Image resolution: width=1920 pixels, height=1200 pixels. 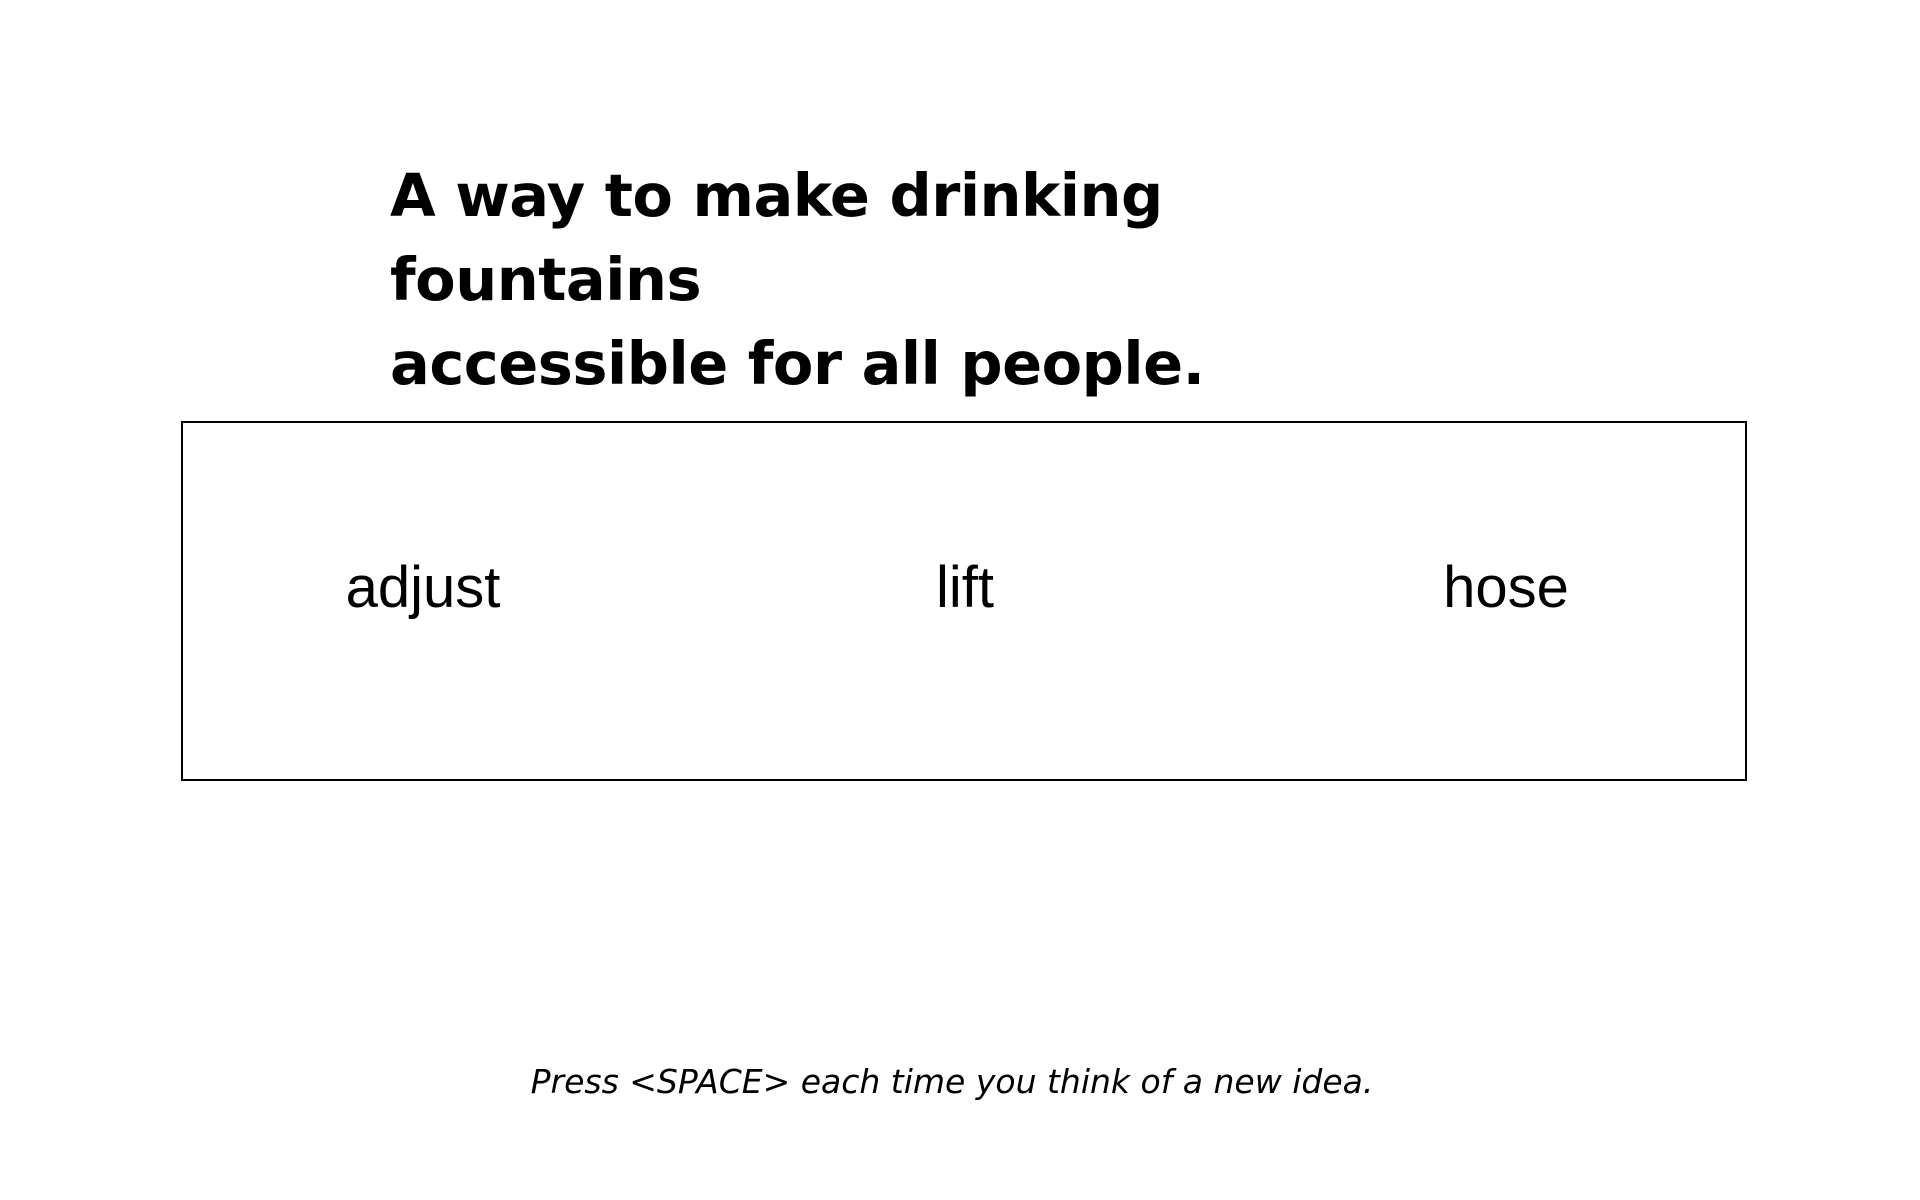 What do you see at coordinates (423, 587) in the screenshot?
I see `cue-word-1: adjust` at bounding box center [423, 587].